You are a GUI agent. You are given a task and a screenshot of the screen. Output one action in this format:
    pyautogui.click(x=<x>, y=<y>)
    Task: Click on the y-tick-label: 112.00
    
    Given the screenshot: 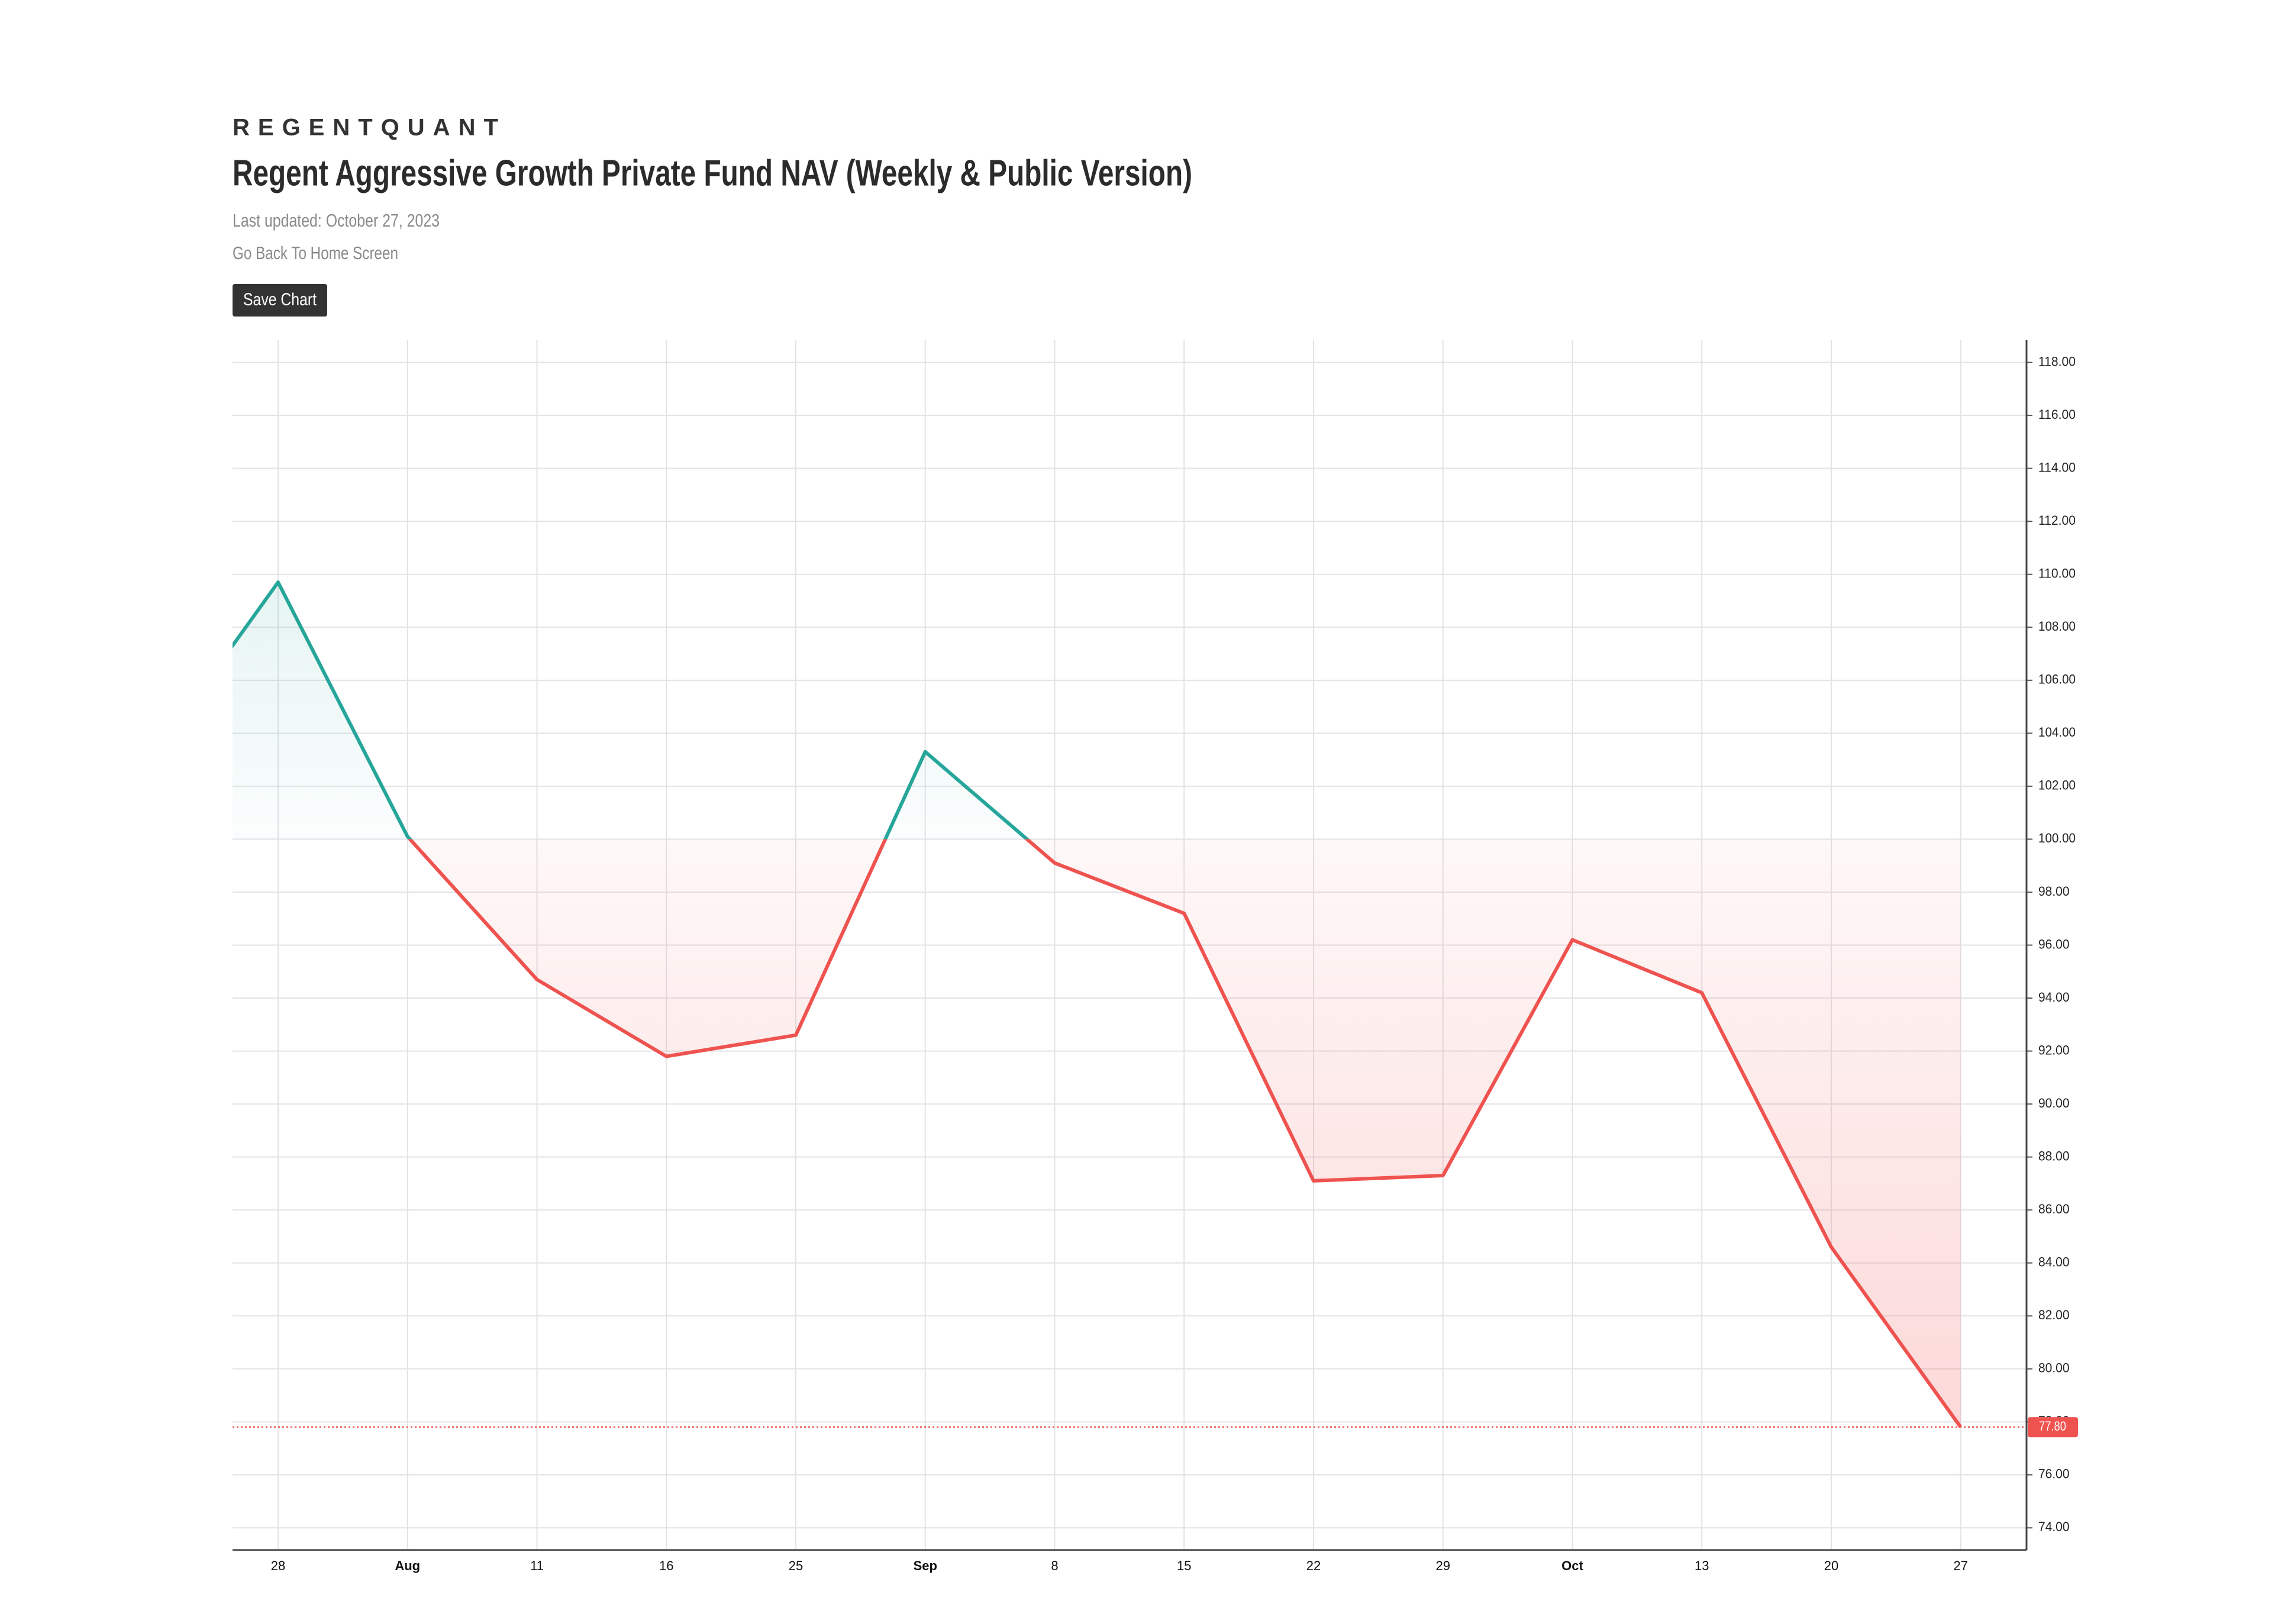 What is the action you would take?
    pyautogui.click(x=2057, y=521)
    